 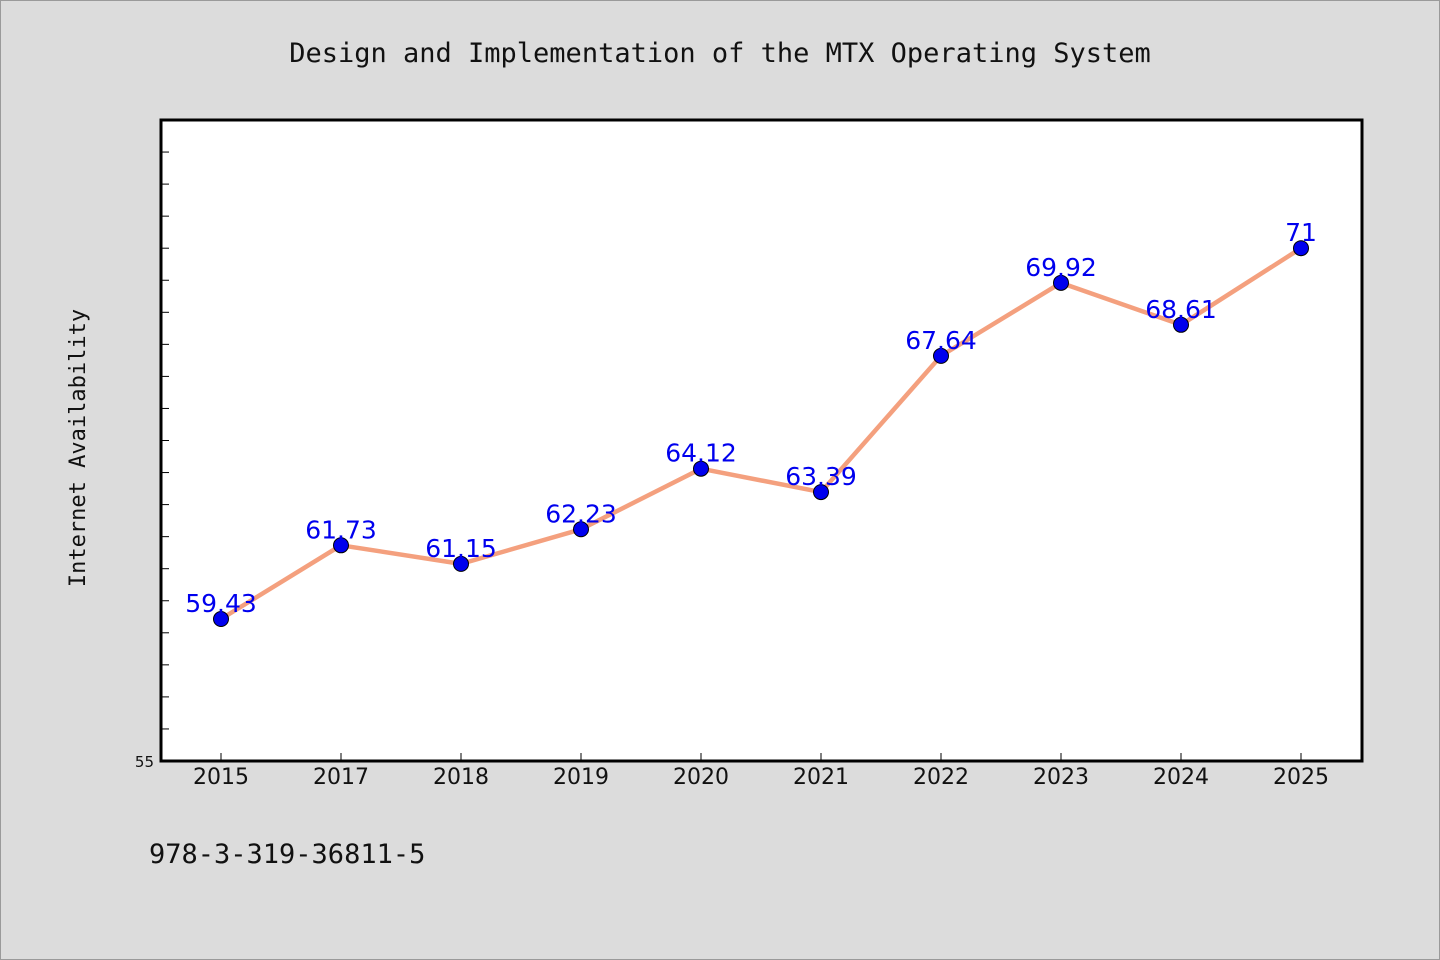 I want to click on data-label: 69.92, so click(x=1061, y=267).